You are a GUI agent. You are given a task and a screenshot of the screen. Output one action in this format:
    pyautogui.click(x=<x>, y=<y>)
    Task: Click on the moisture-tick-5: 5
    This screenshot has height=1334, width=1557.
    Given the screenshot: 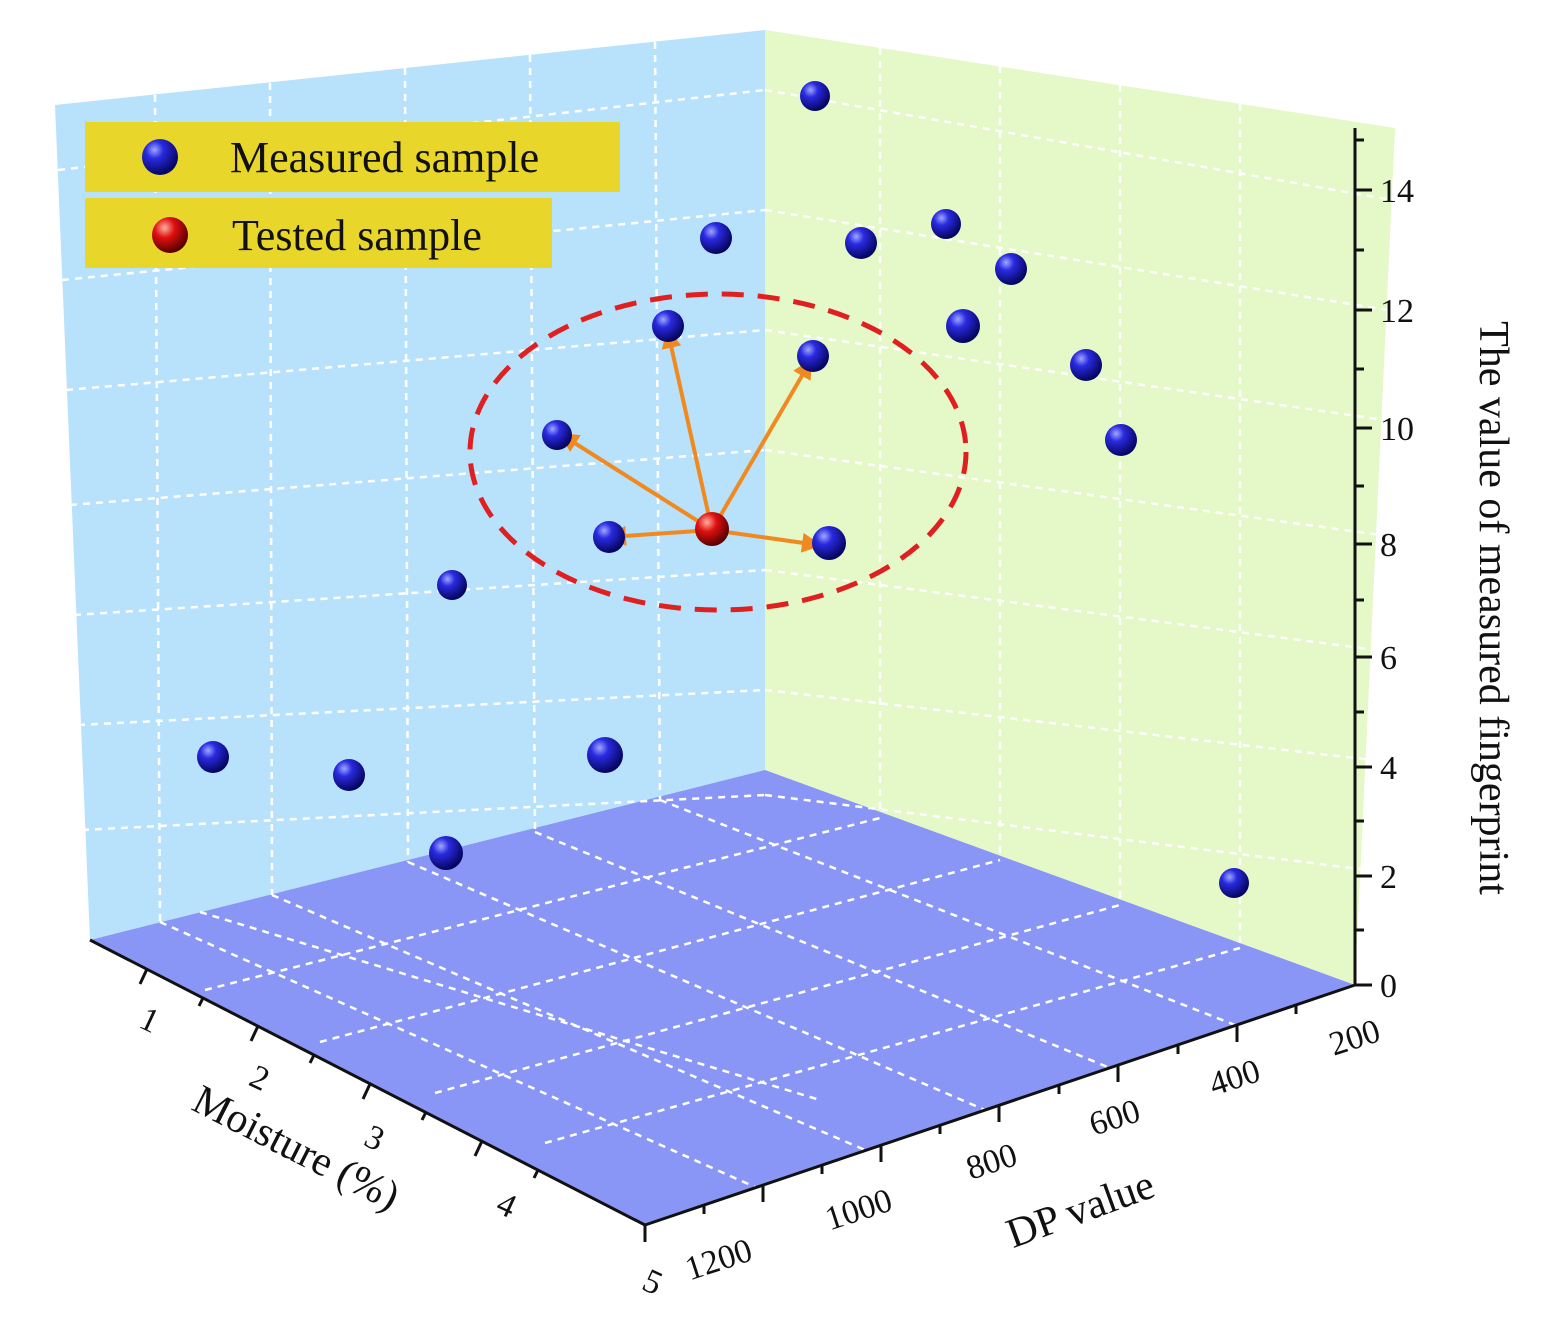 What is the action you would take?
    pyautogui.click(x=652, y=1282)
    